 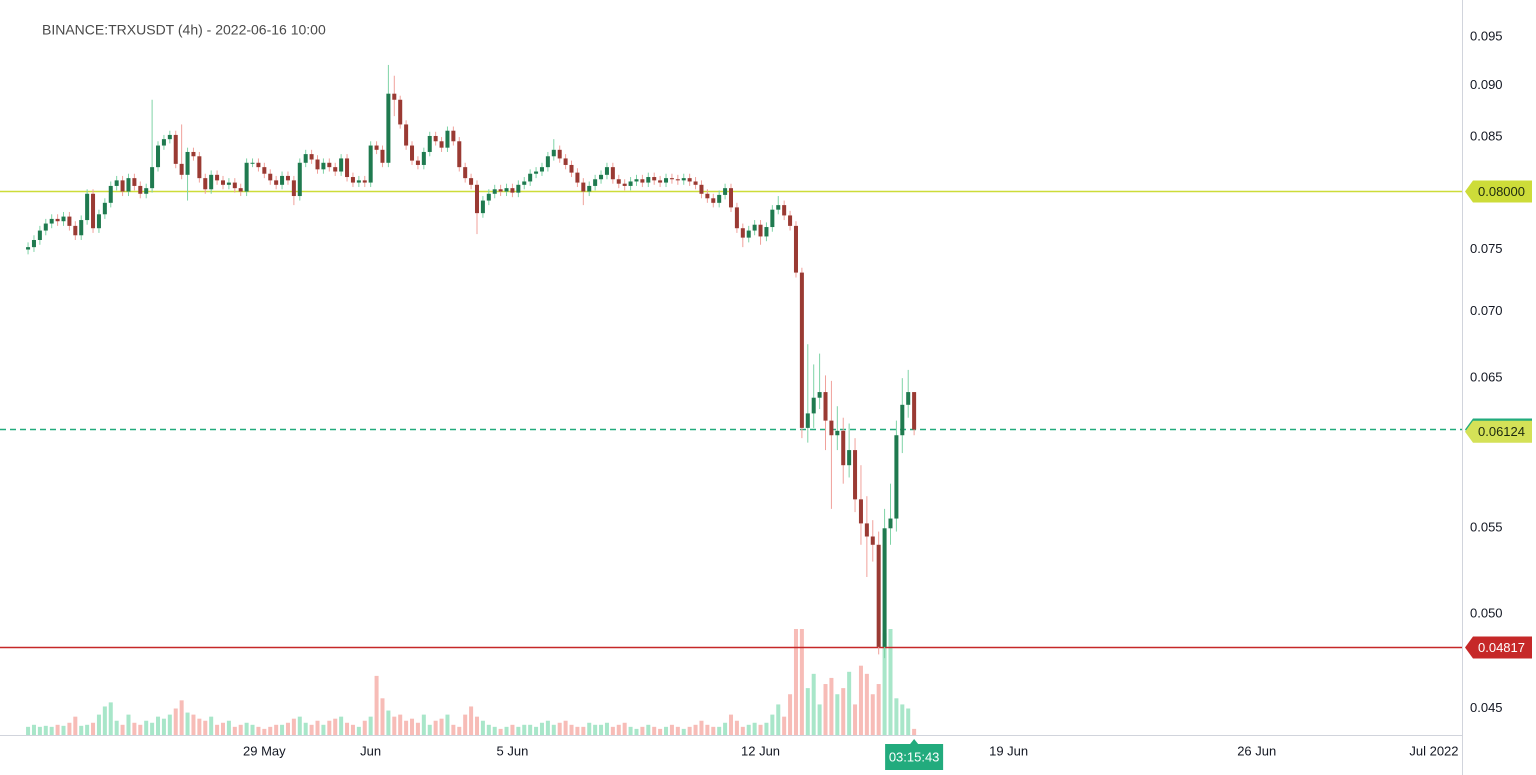 I want to click on y-tick-label: 0.075, so click(x=1486, y=248).